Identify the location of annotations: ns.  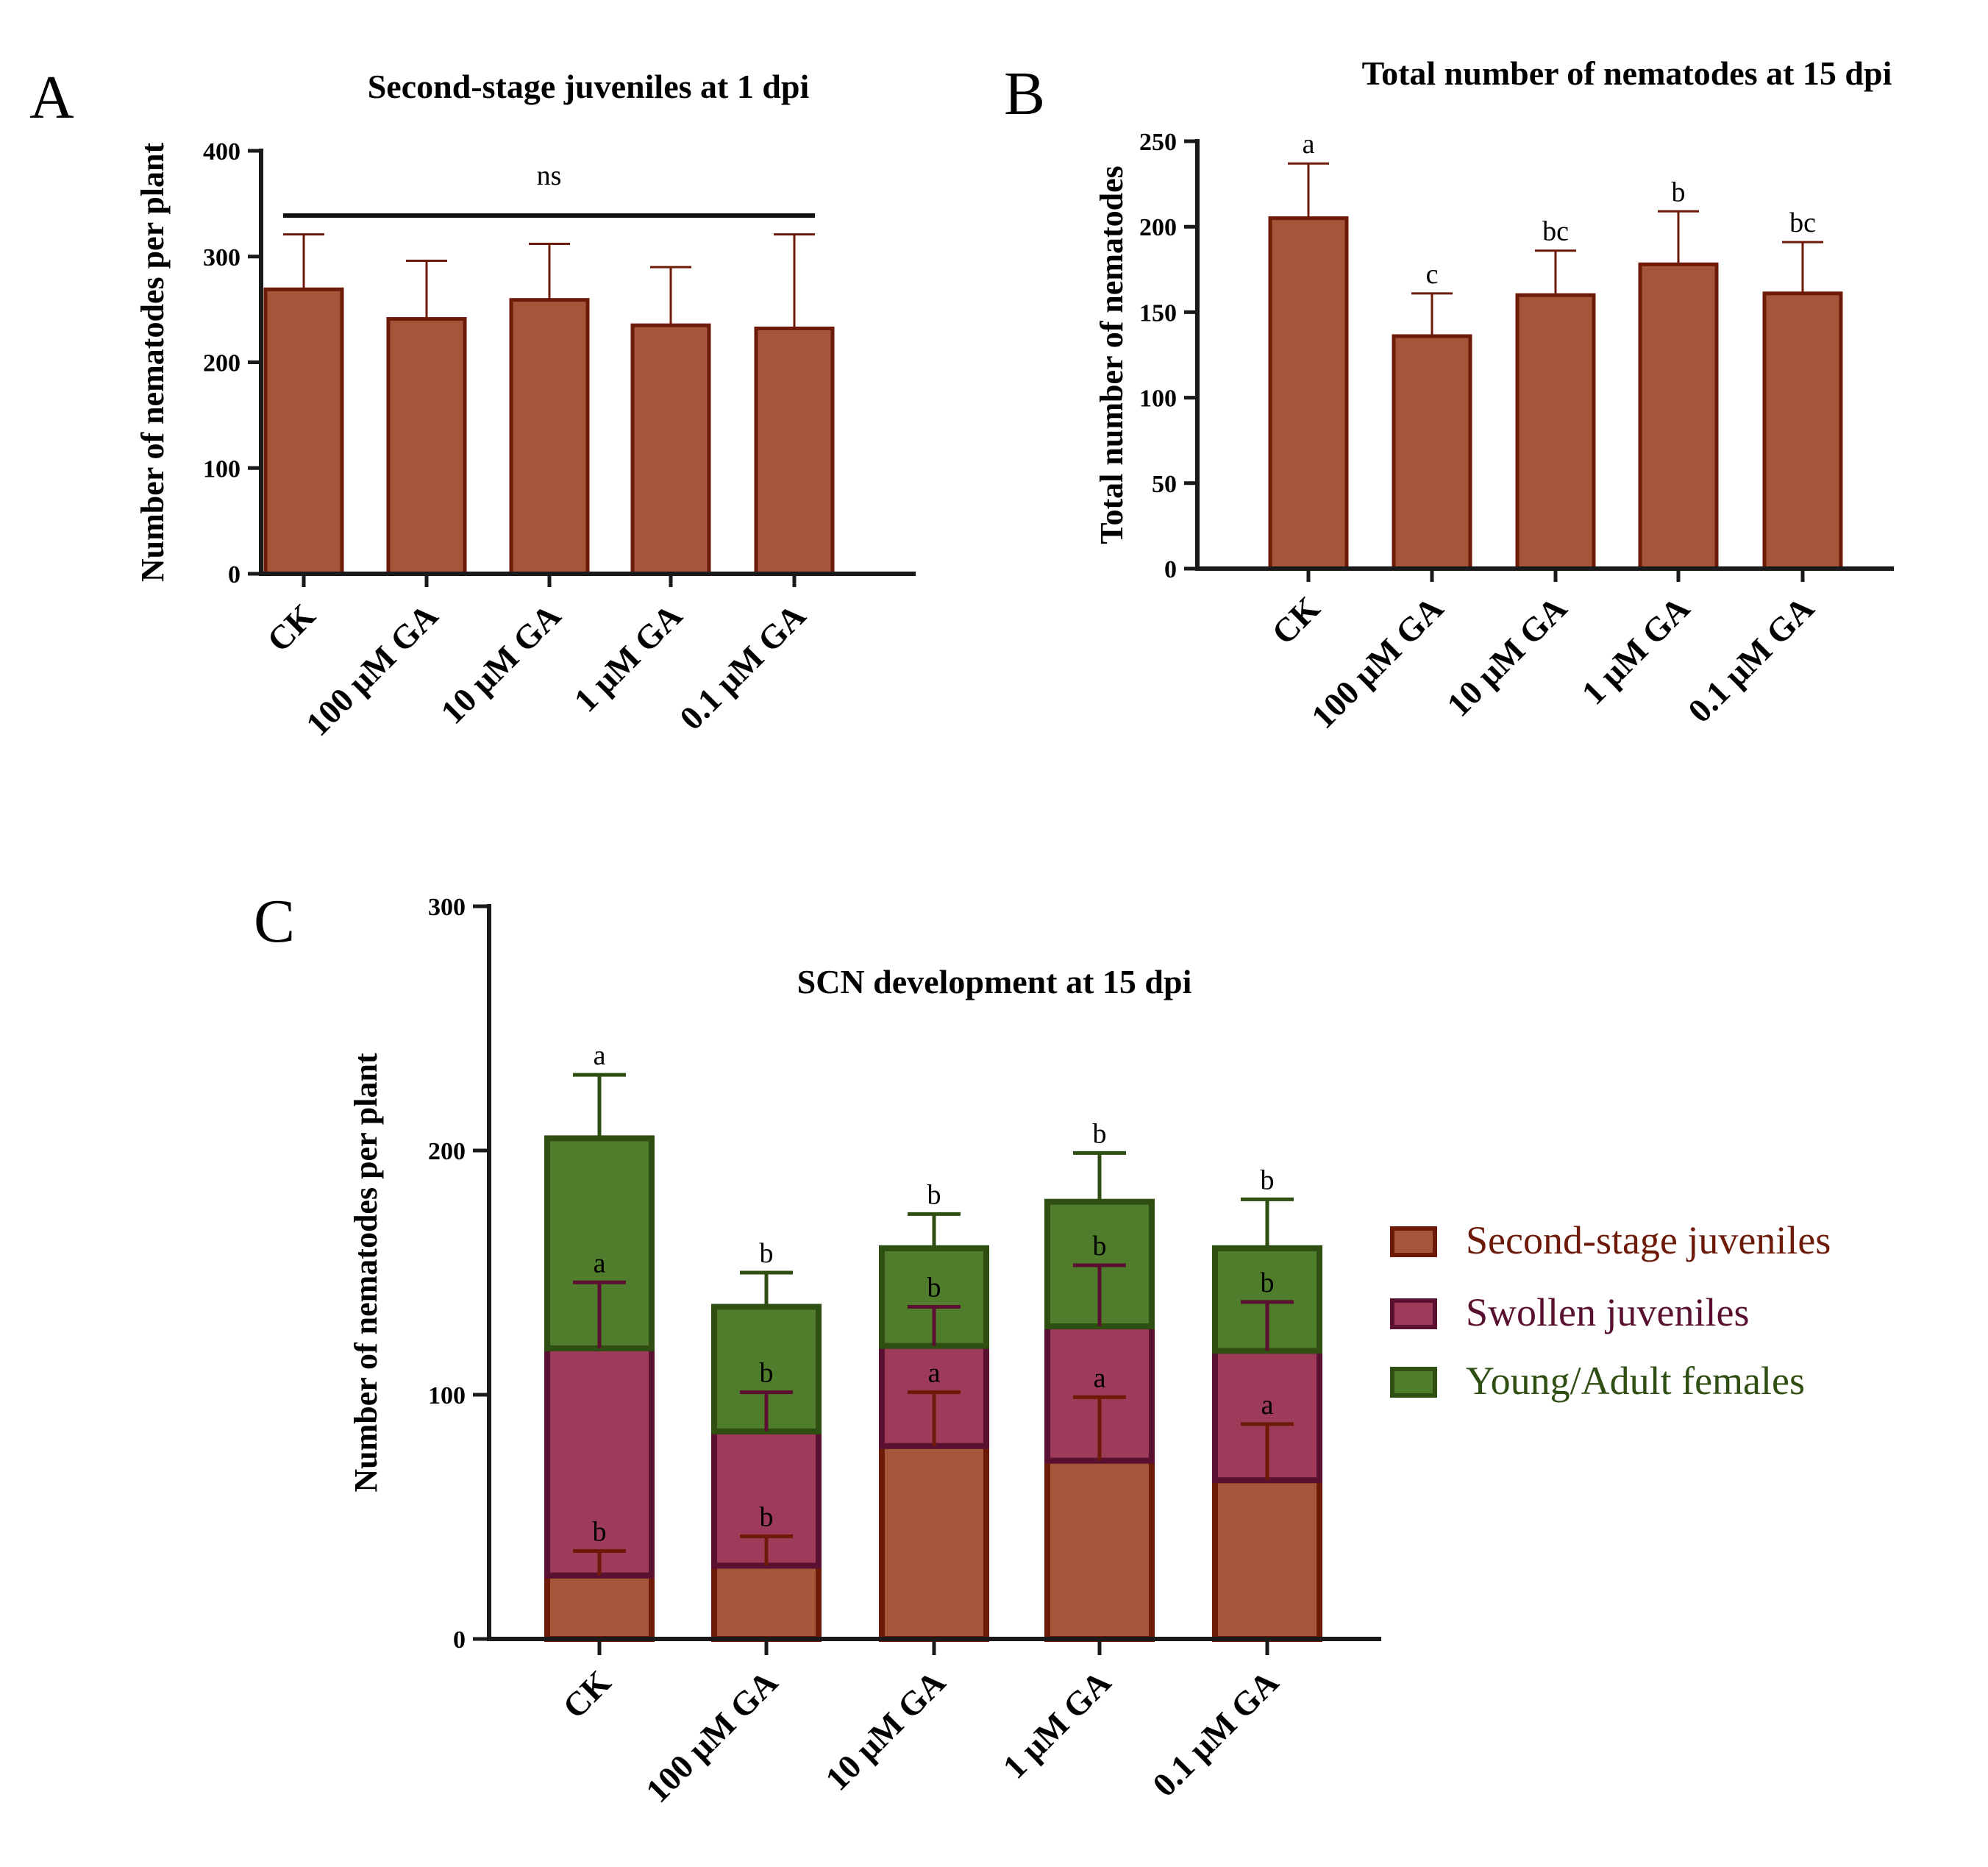
(549, 244).